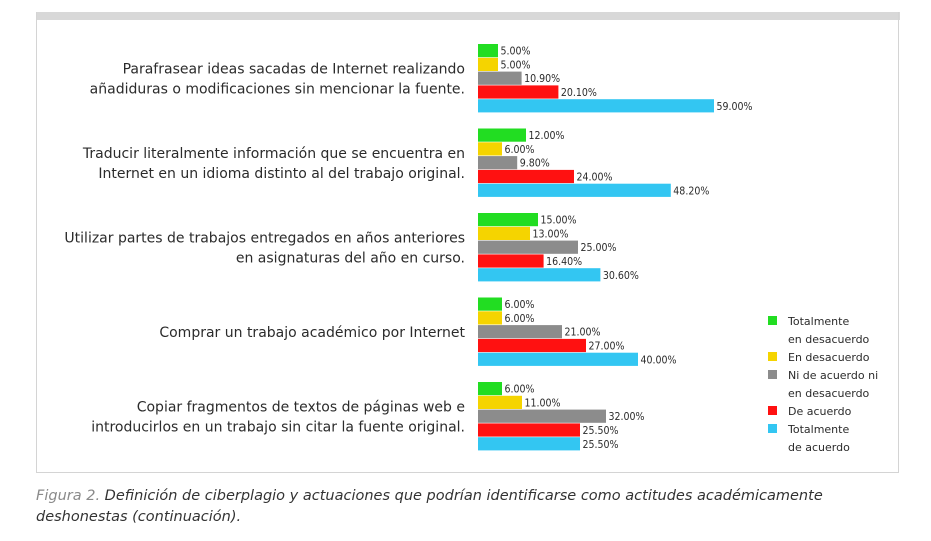 The image size is (931, 541). I want to click on bar-value-label-2-0: 15.00%, so click(559, 221).